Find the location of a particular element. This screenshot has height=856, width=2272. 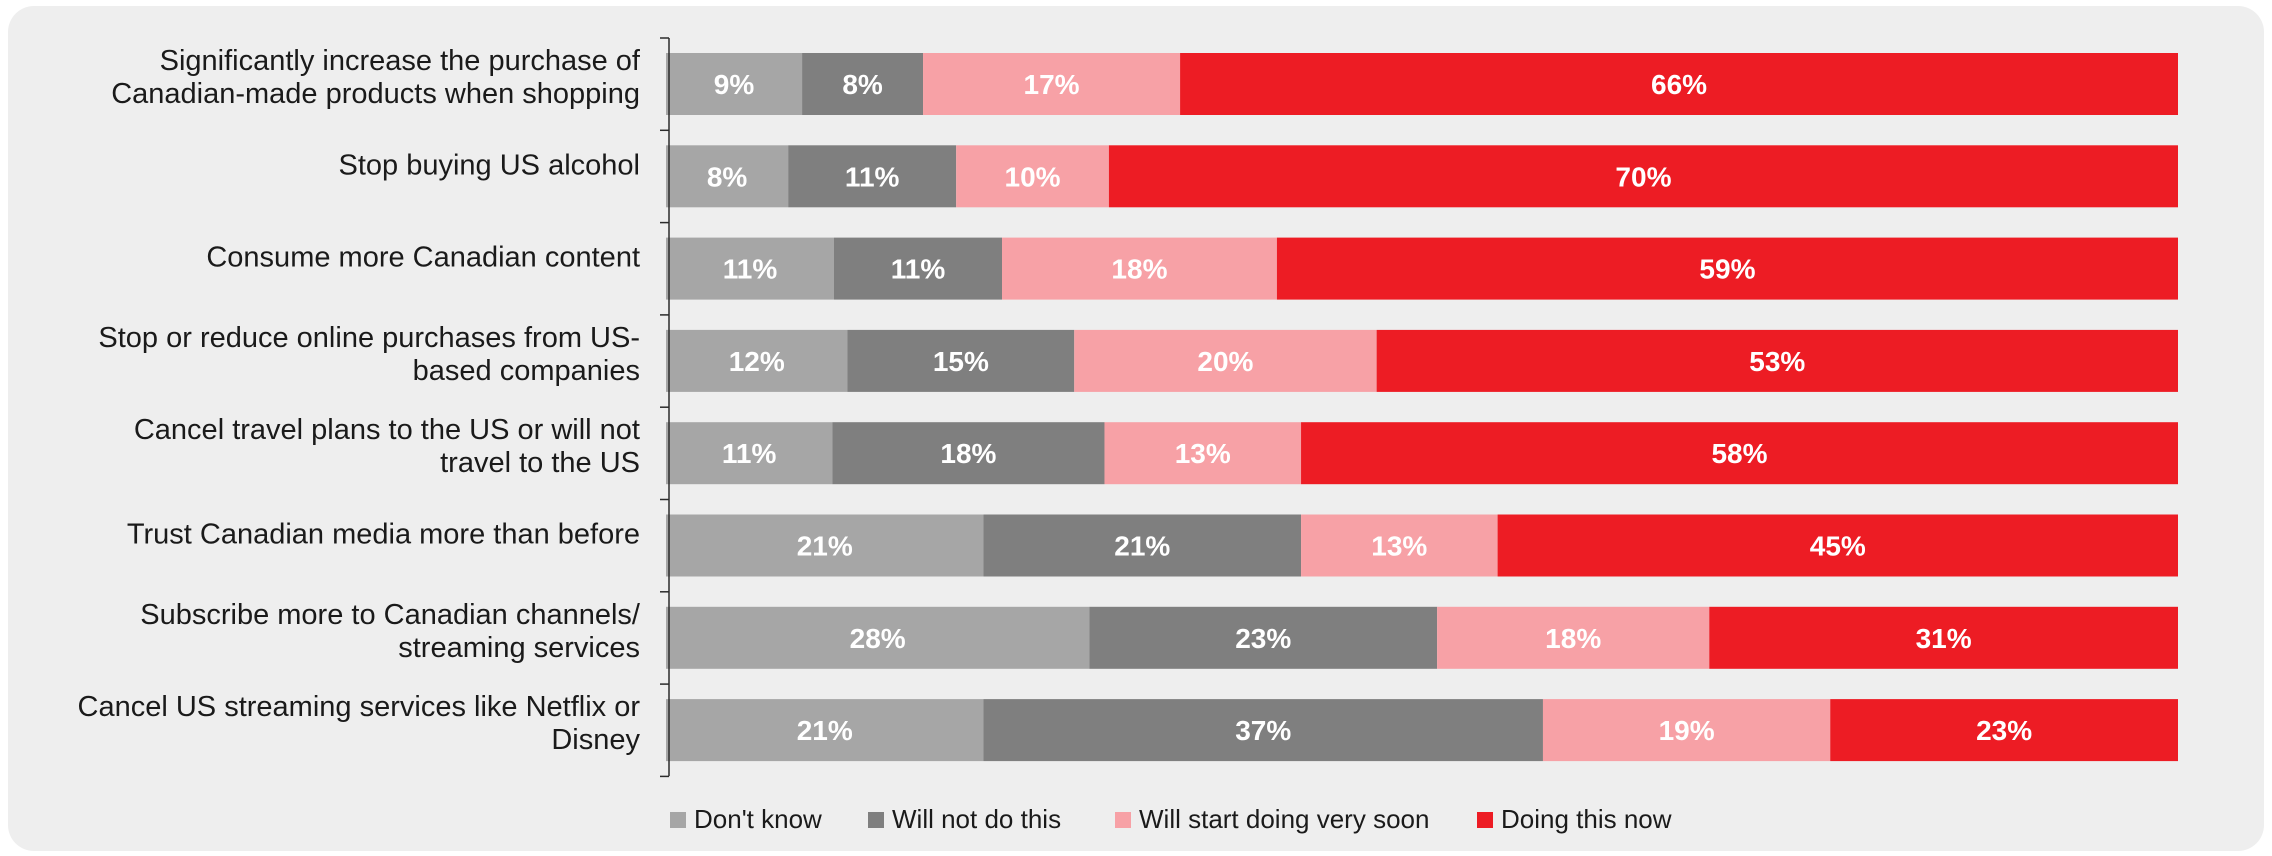

legend-label: Doing this now is located at coordinates (1586, 819).